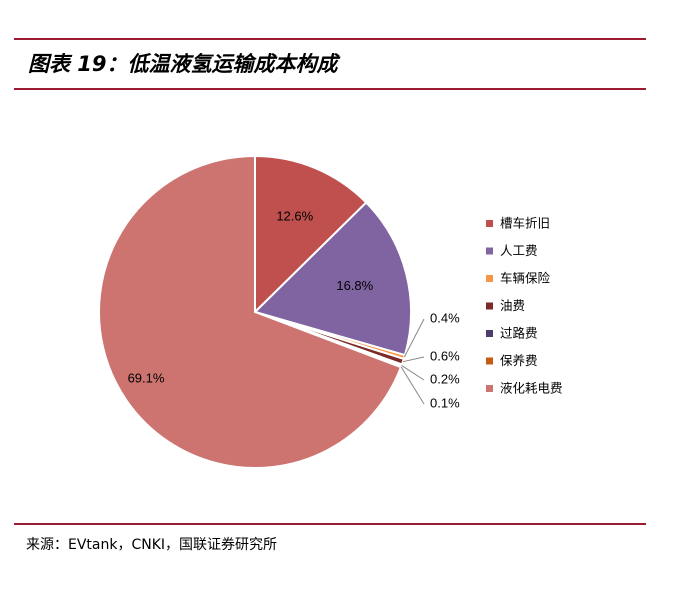 The image size is (678, 600). I want to click on callout-label-4: 0.2%, so click(445, 378).